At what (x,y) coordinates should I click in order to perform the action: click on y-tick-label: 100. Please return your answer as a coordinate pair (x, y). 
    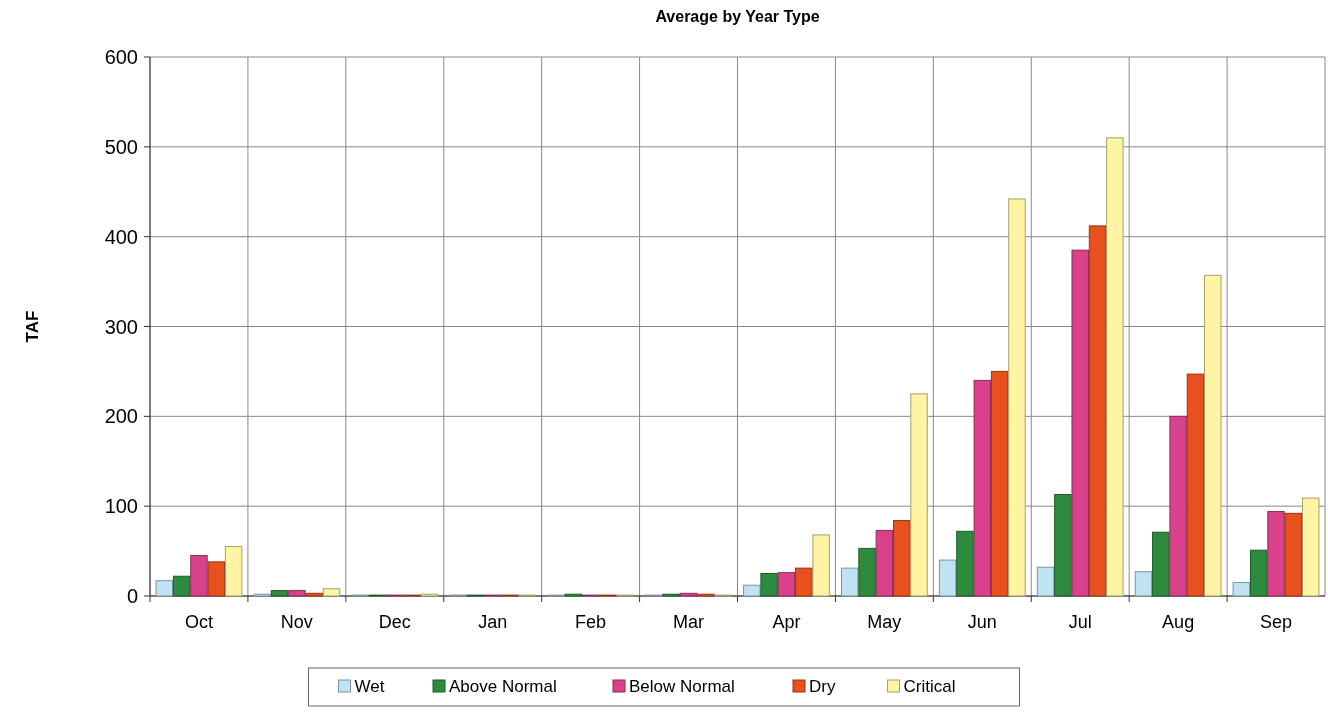
    Looking at the image, I should click on (121, 506).